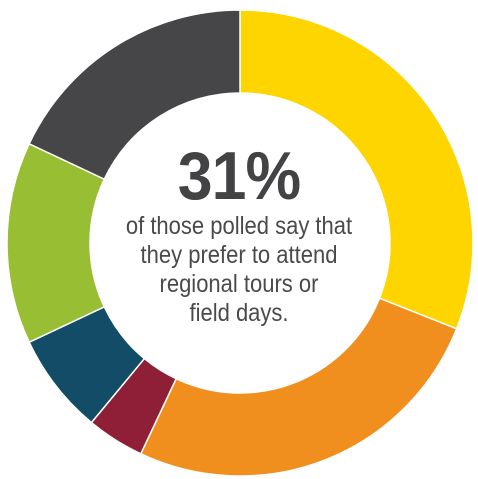 This screenshot has height=479, width=478. I want to click on center-caption-line-4: field days., so click(239, 313).